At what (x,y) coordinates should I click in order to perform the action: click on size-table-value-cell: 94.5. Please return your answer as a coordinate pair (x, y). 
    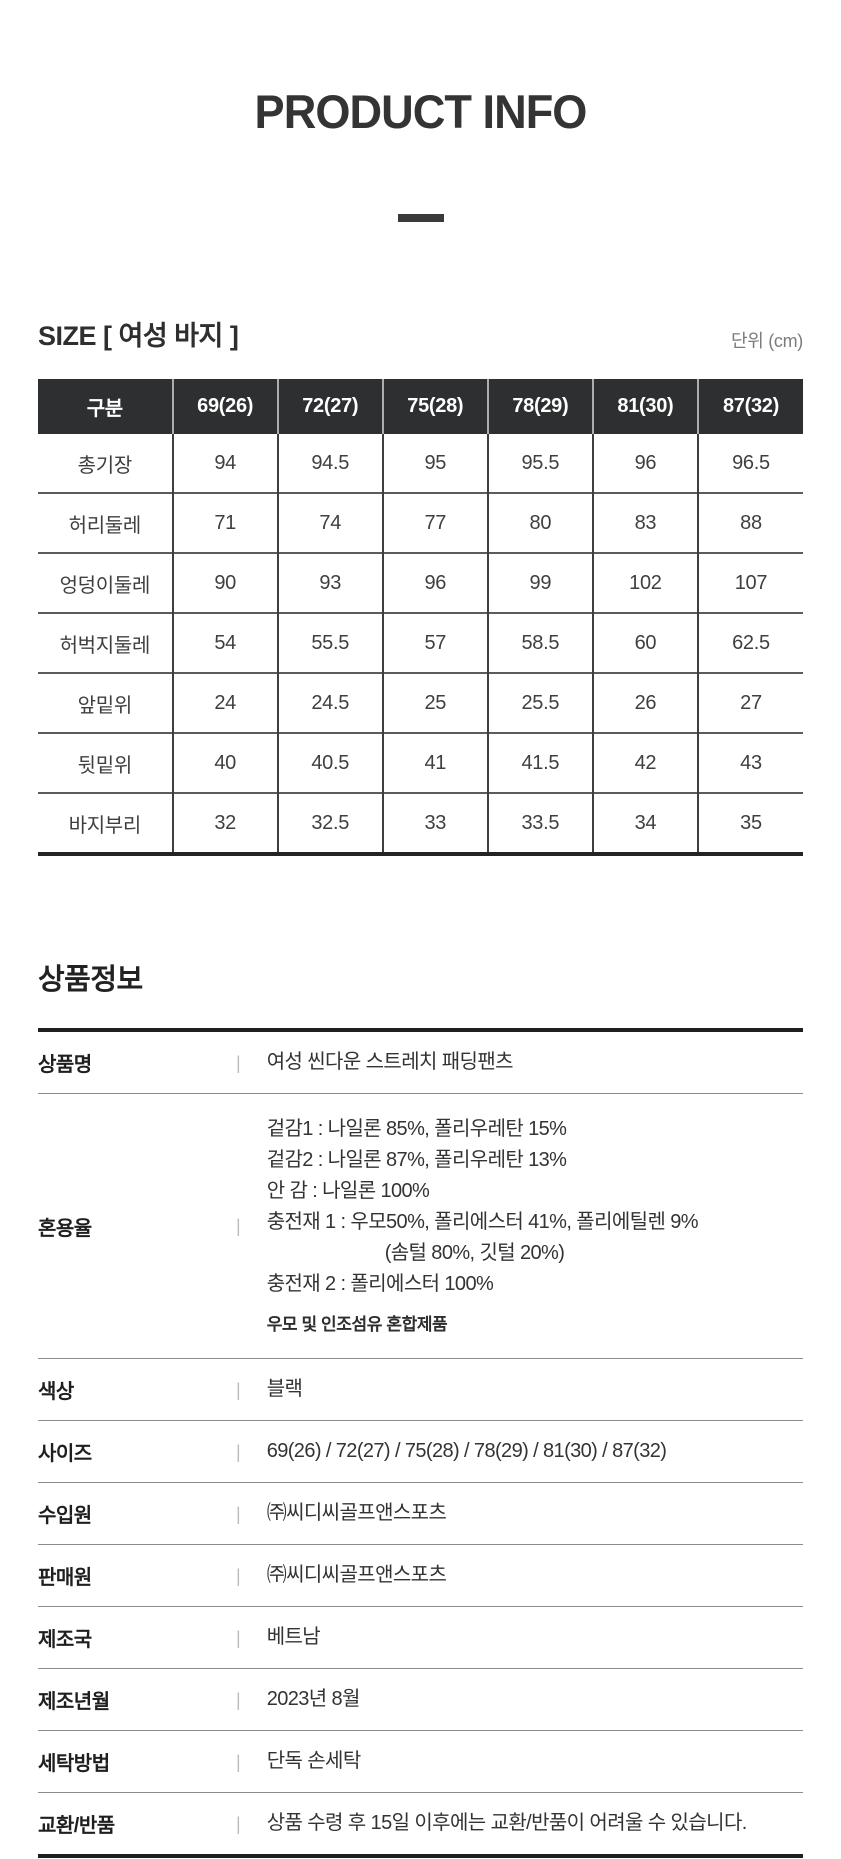
    Looking at the image, I should click on (329, 464).